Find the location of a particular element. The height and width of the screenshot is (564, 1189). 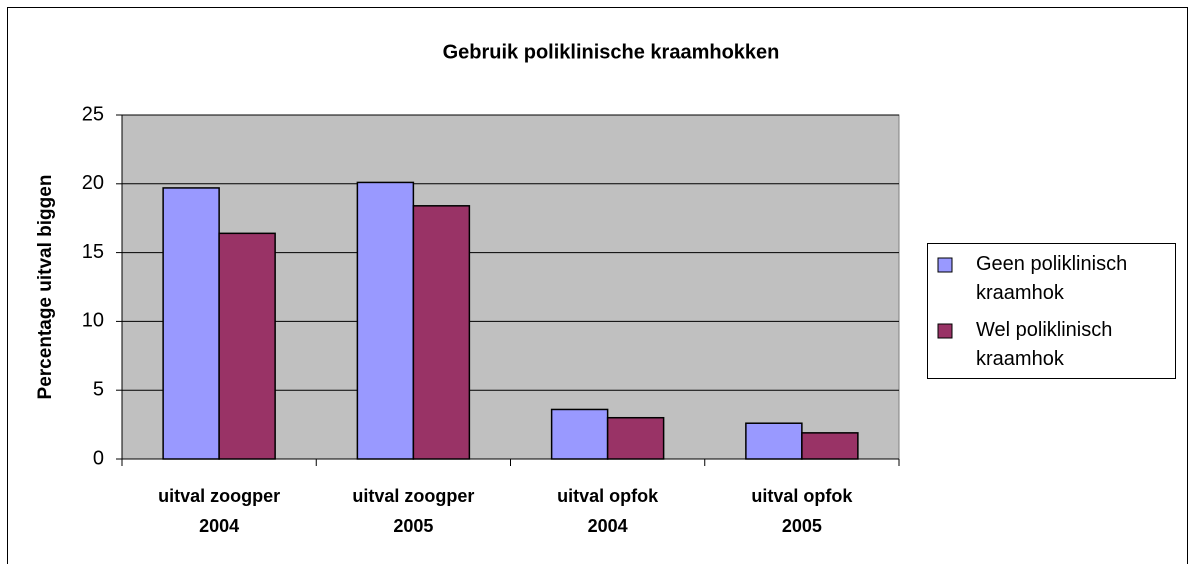

y-tick-label: 0 is located at coordinates (98, 458).